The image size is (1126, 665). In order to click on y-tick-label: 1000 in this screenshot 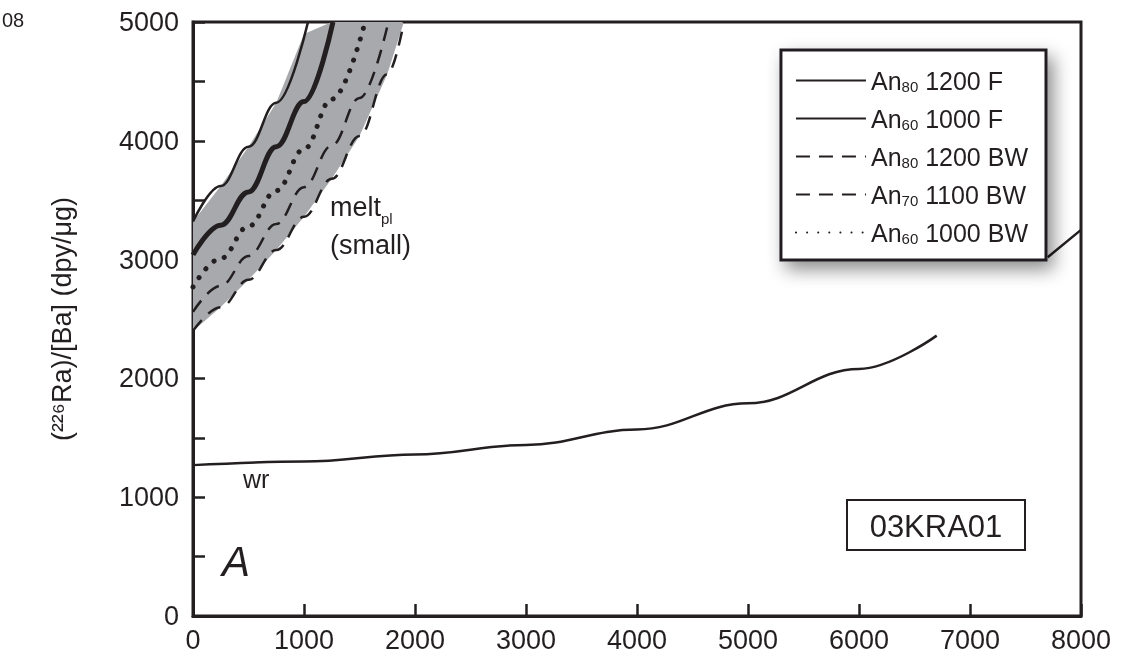, I will do `click(148, 497)`.